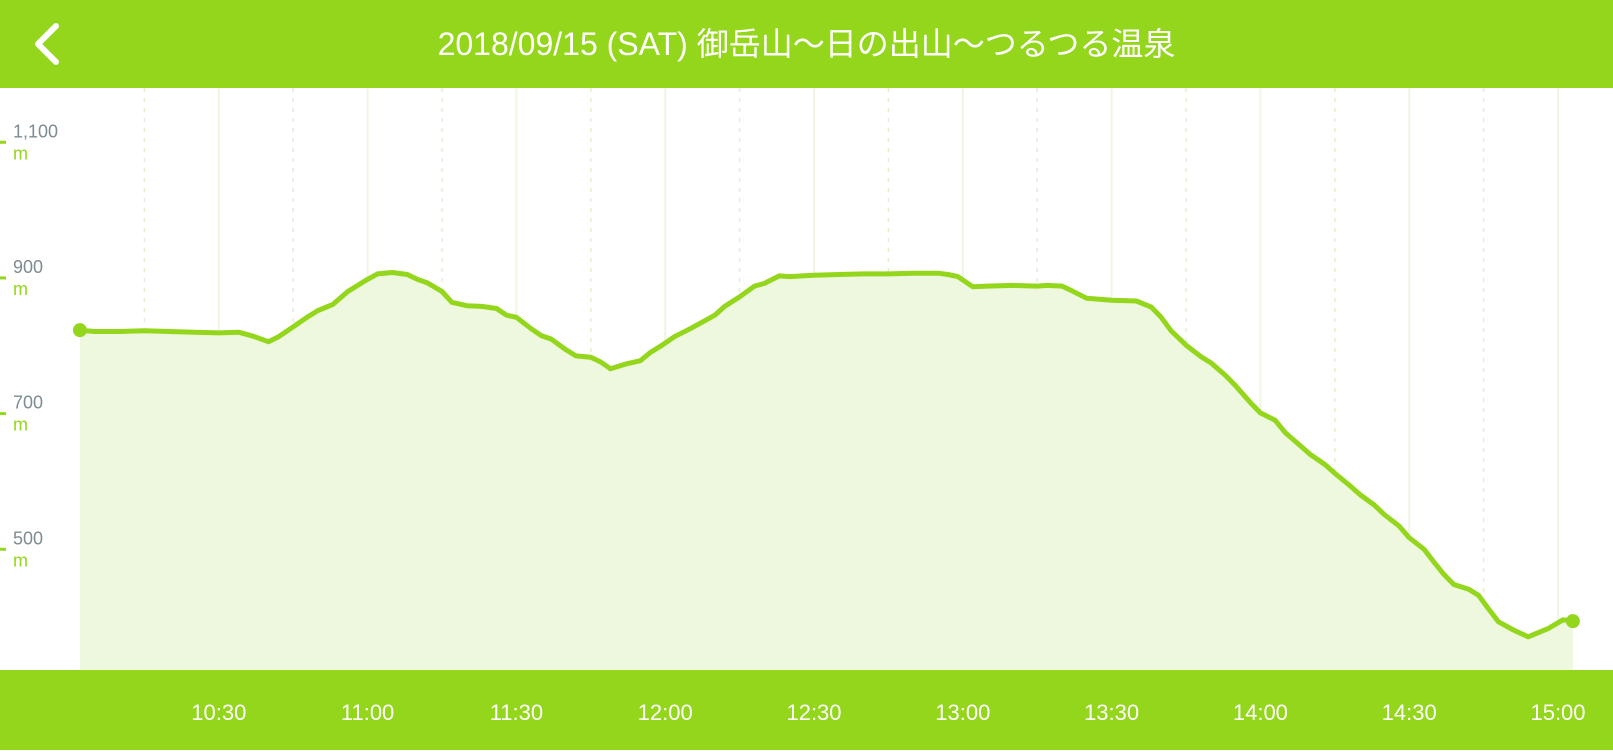  I want to click on y-tick-label: 900, so click(28, 267).